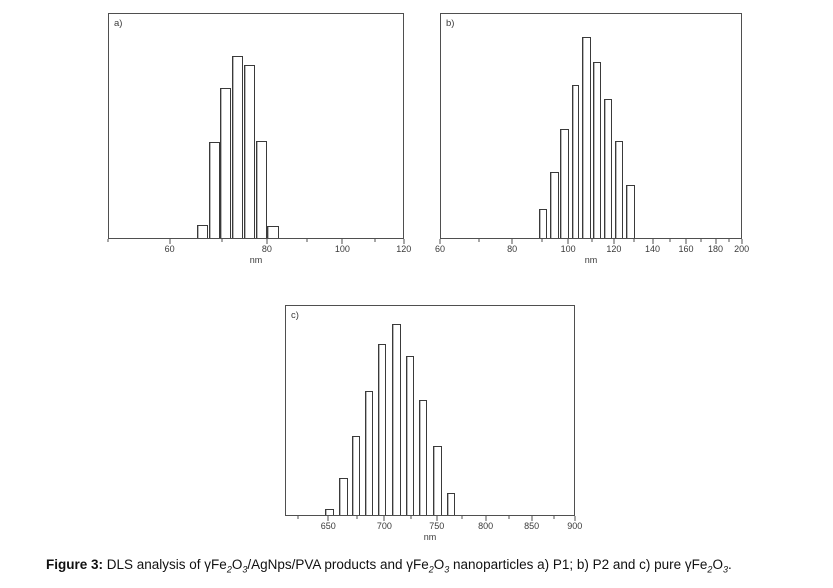  I want to click on x-axis-c: 650 700 750 800 850 900, so click(433, 532).